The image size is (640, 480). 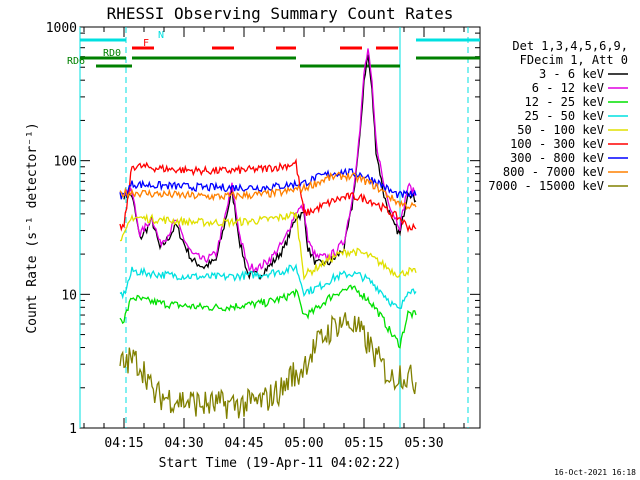 What do you see at coordinates (553, 172) in the screenshot?
I see `legend-entry-label: 800 - 7000 keV` at bounding box center [553, 172].